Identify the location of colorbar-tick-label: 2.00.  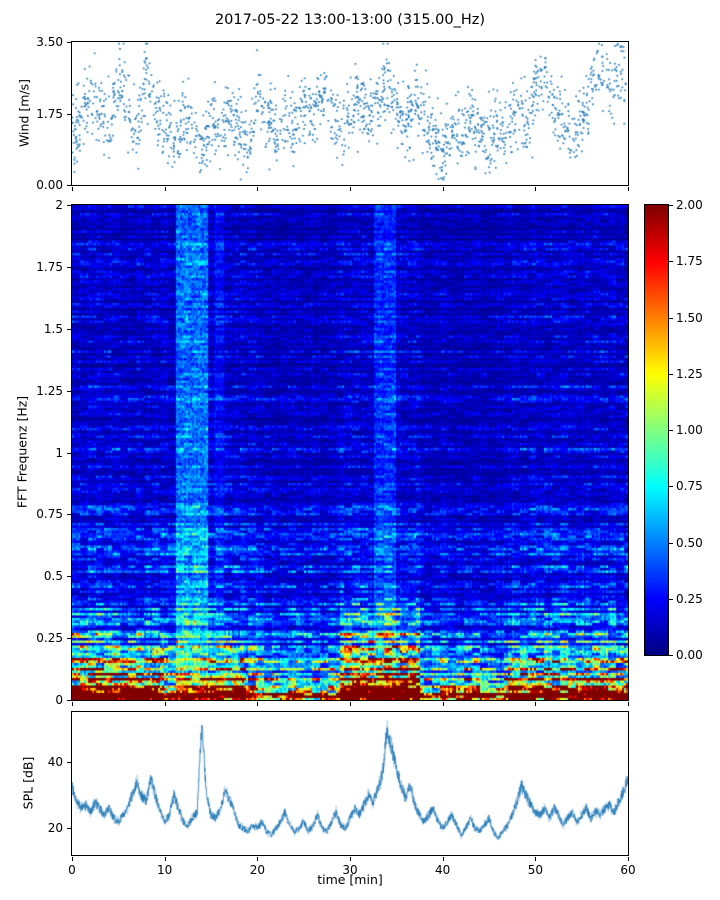
(689, 205).